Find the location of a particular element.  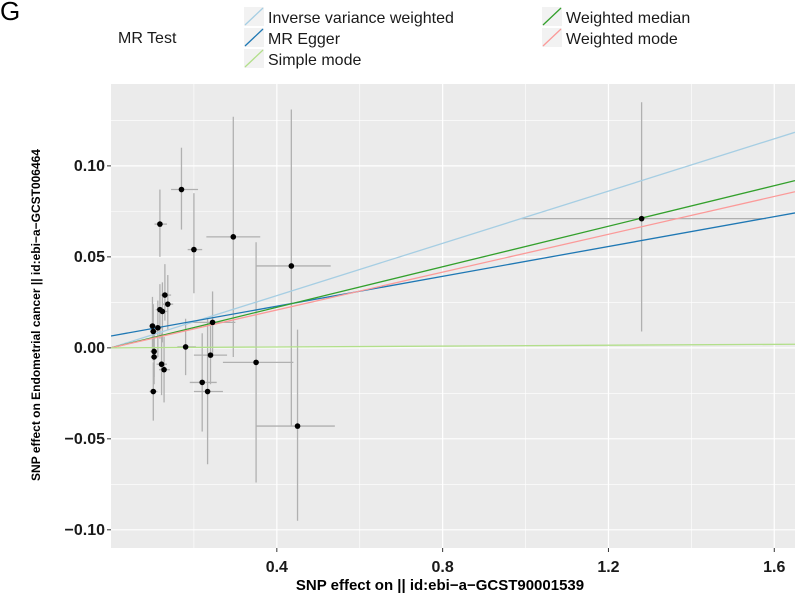

x-axis-title: SNP effect on || id:ebi−a−GCST90001539 is located at coordinates (440, 585).